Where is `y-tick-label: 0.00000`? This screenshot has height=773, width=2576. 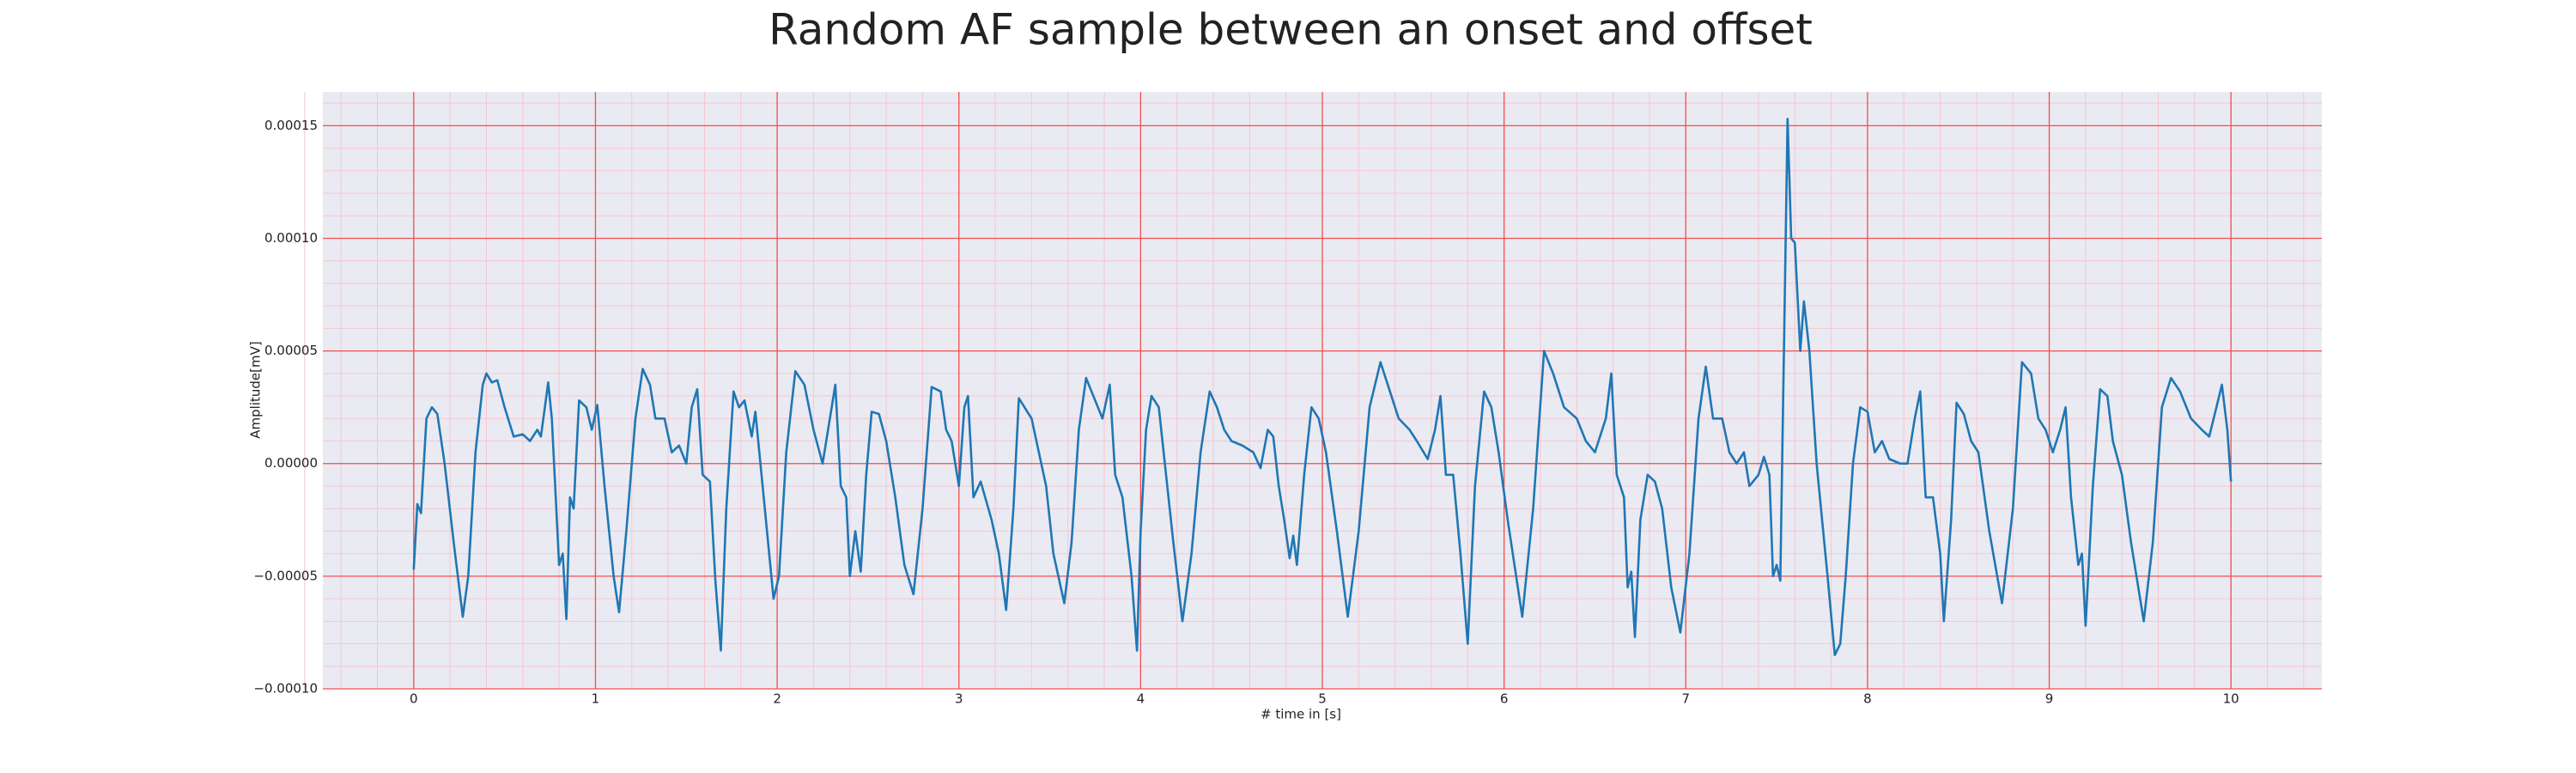
y-tick-label: 0.00000 is located at coordinates (291, 463).